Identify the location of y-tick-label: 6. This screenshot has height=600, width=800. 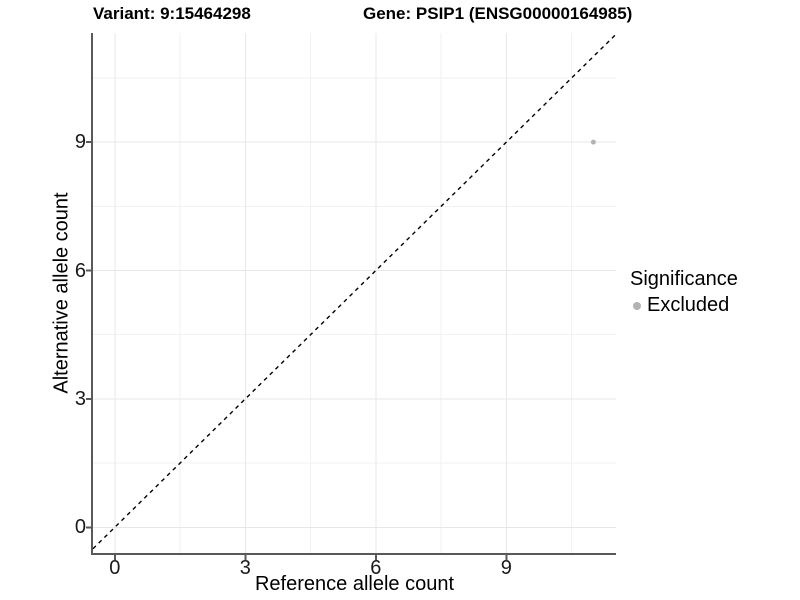
(80, 270).